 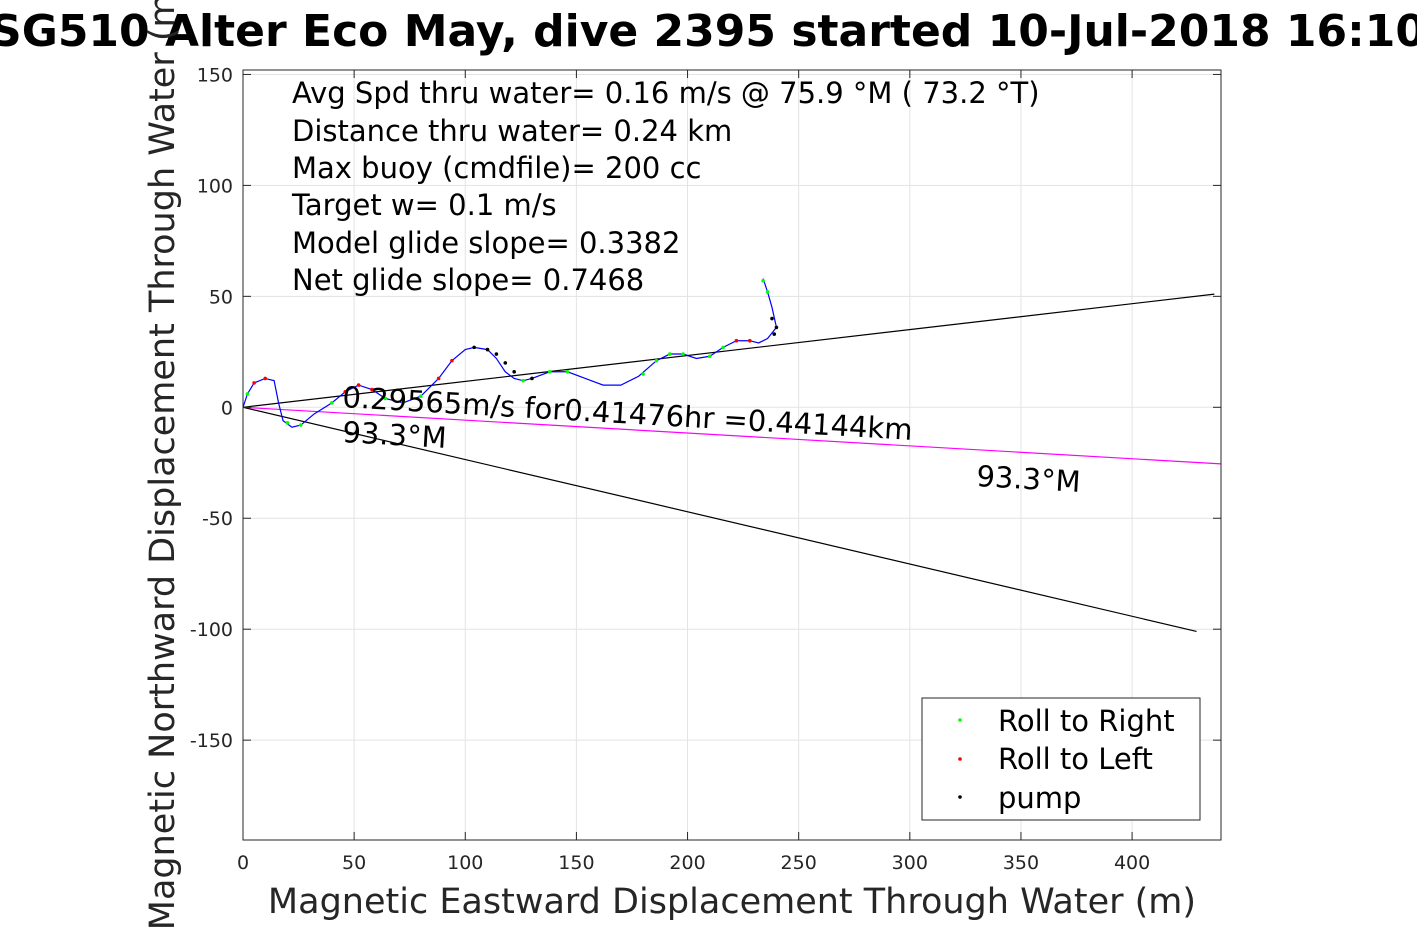 What do you see at coordinates (211, 630) in the screenshot?
I see `y-tick-label: -100` at bounding box center [211, 630].